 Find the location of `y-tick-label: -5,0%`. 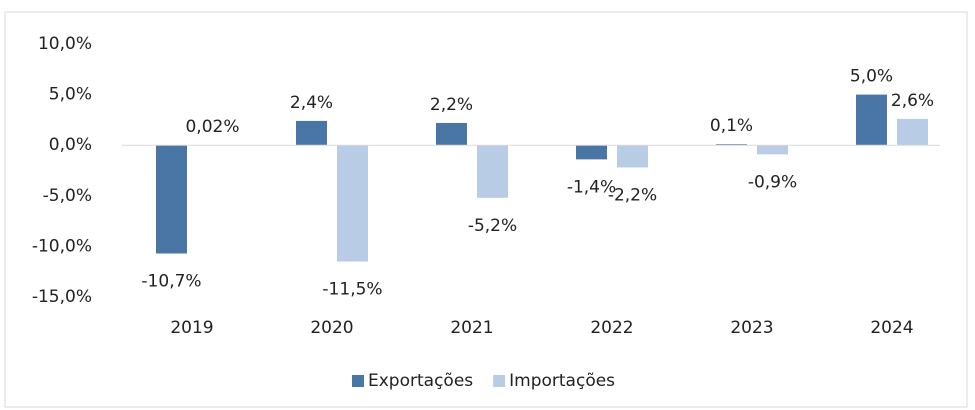

y-tick-label: -5,0% is located at coordinates (67, 196).